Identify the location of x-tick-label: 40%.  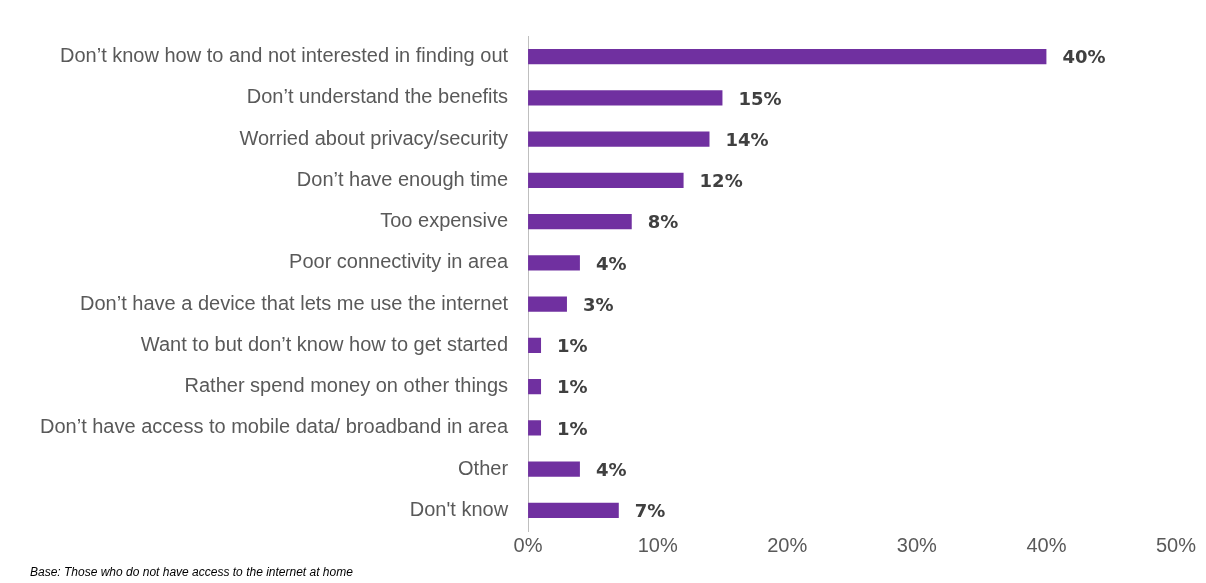
(1046, 544).